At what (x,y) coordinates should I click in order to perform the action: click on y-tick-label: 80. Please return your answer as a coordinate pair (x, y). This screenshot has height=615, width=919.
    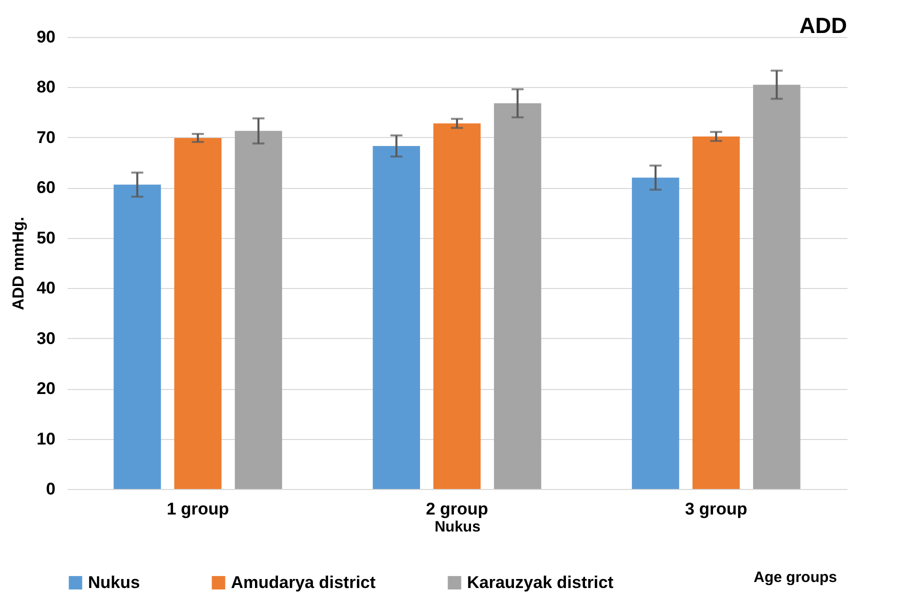
    Looking at the image, I should click on (46, 87).